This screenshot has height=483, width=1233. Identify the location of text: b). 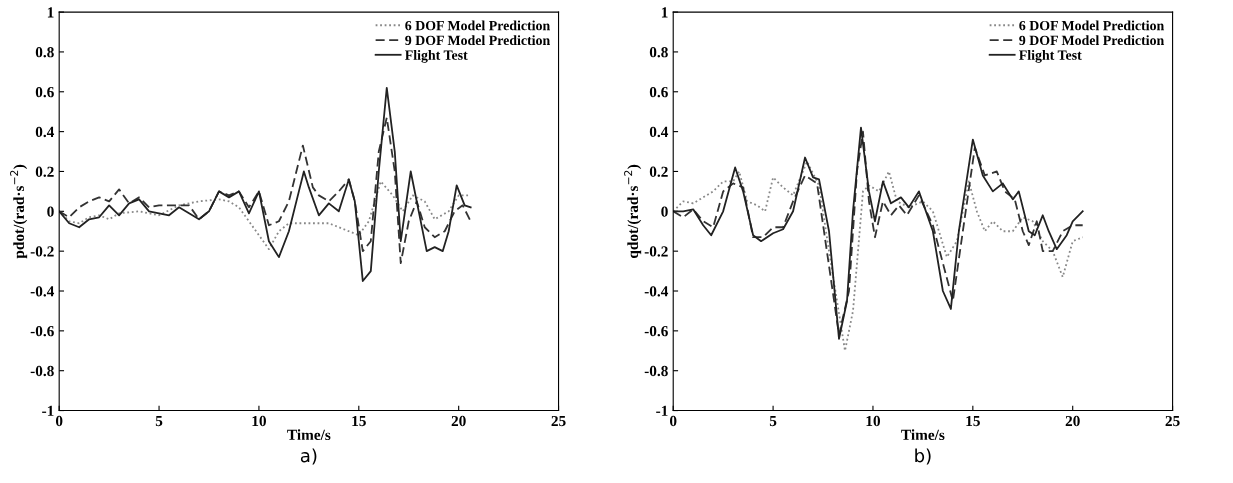
(923, 456).